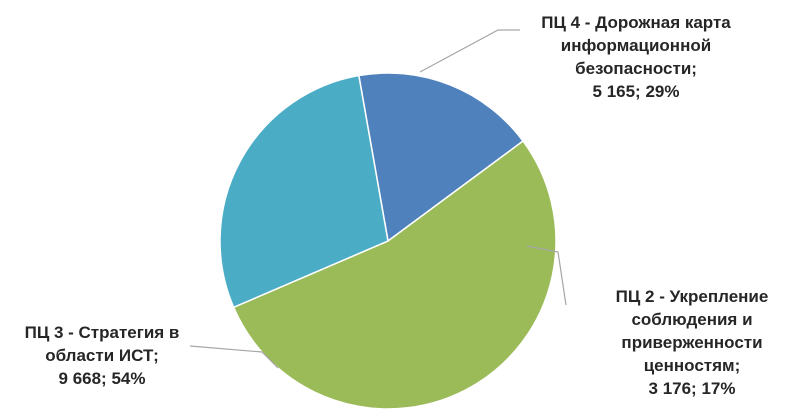  I want to click on label-category-line: безопасности;, so click(636, 68).